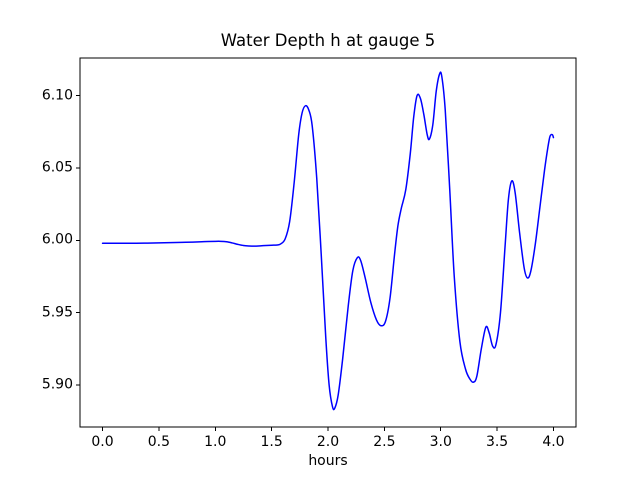 This screenshot has height=480, width=640. I want to click on y-tick-label: 6.05, so click(57, 167).